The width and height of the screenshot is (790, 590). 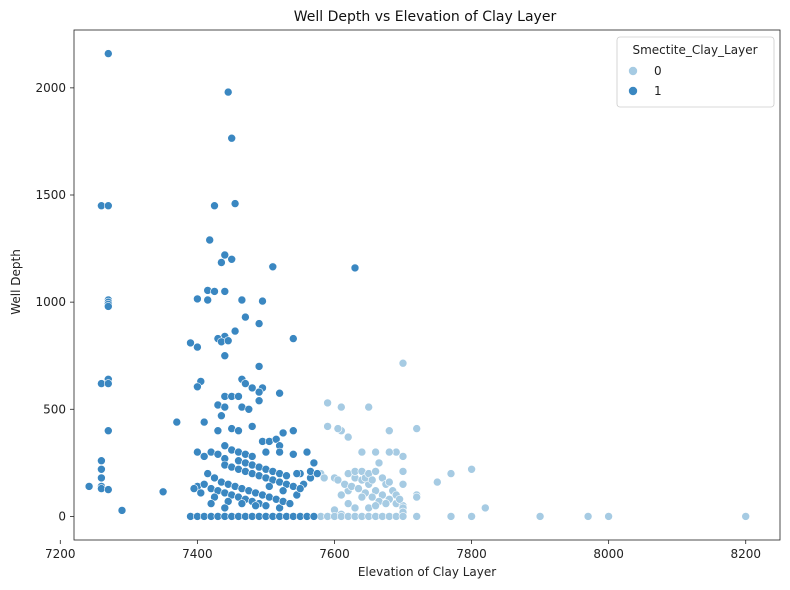 I want to click on legend-box, so click(x=695, y=72).